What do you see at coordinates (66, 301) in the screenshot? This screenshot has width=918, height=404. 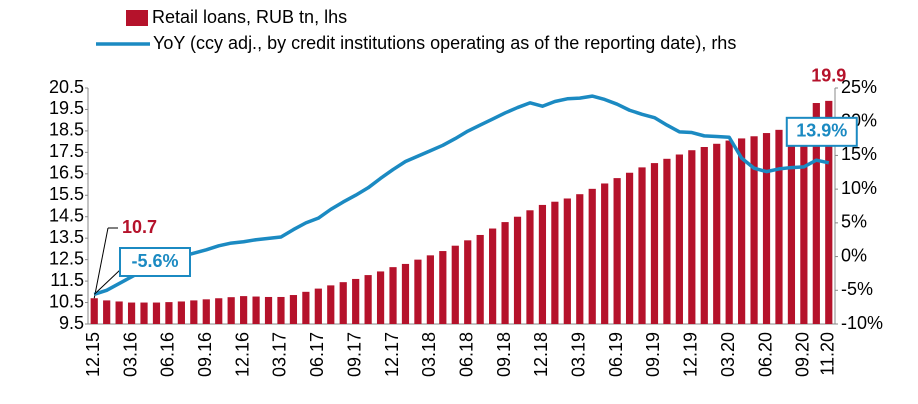 I see `y-tick-label: 10.5` at bounding box center [66, 301].